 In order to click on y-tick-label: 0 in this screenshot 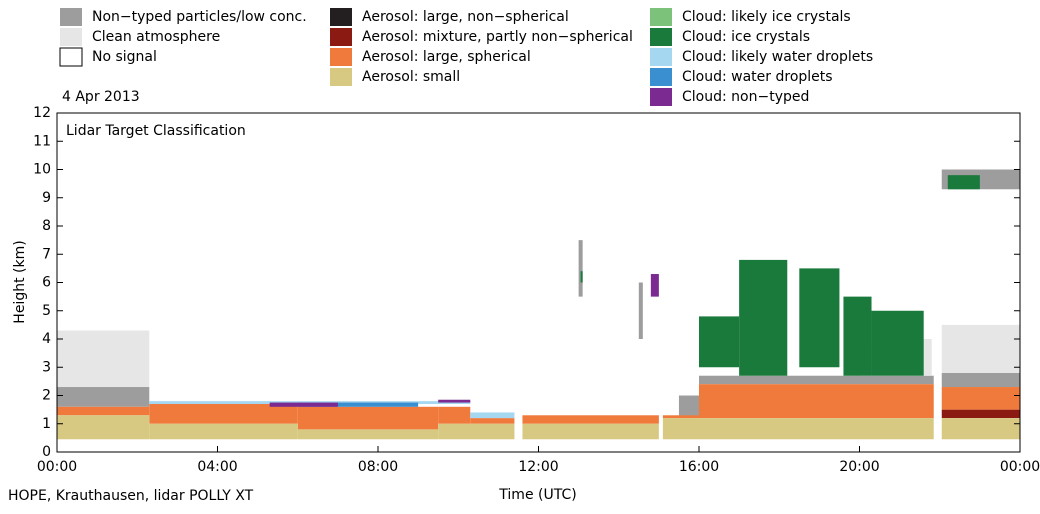, I will do `click(46, 452)`.